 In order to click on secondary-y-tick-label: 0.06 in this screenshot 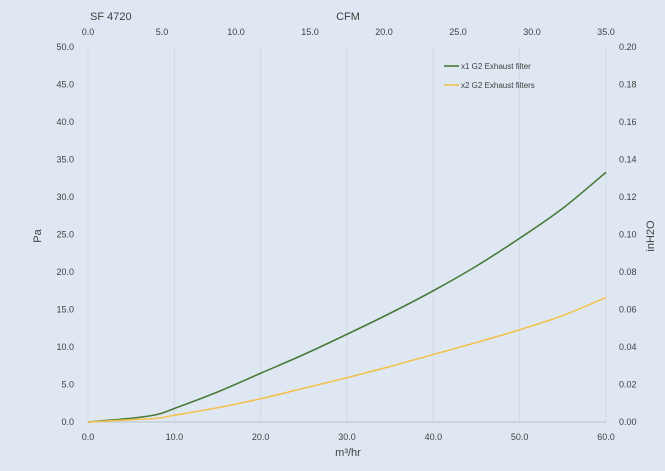, I will do `click(628, 310)`.